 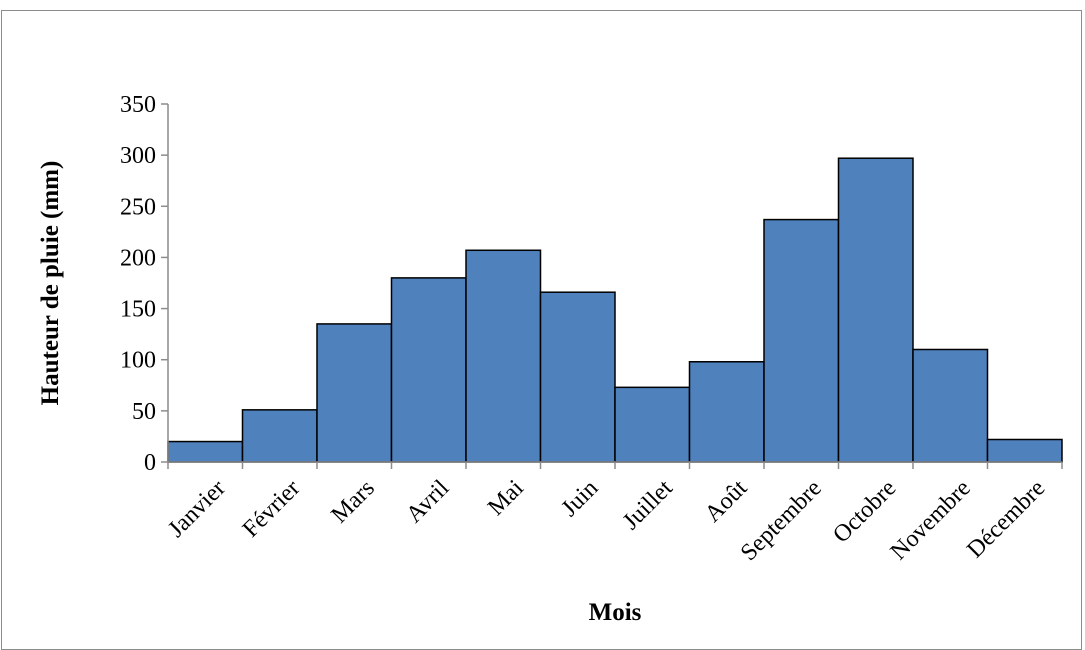 I want to click on bar-octobre, so click(x=875, y=310).